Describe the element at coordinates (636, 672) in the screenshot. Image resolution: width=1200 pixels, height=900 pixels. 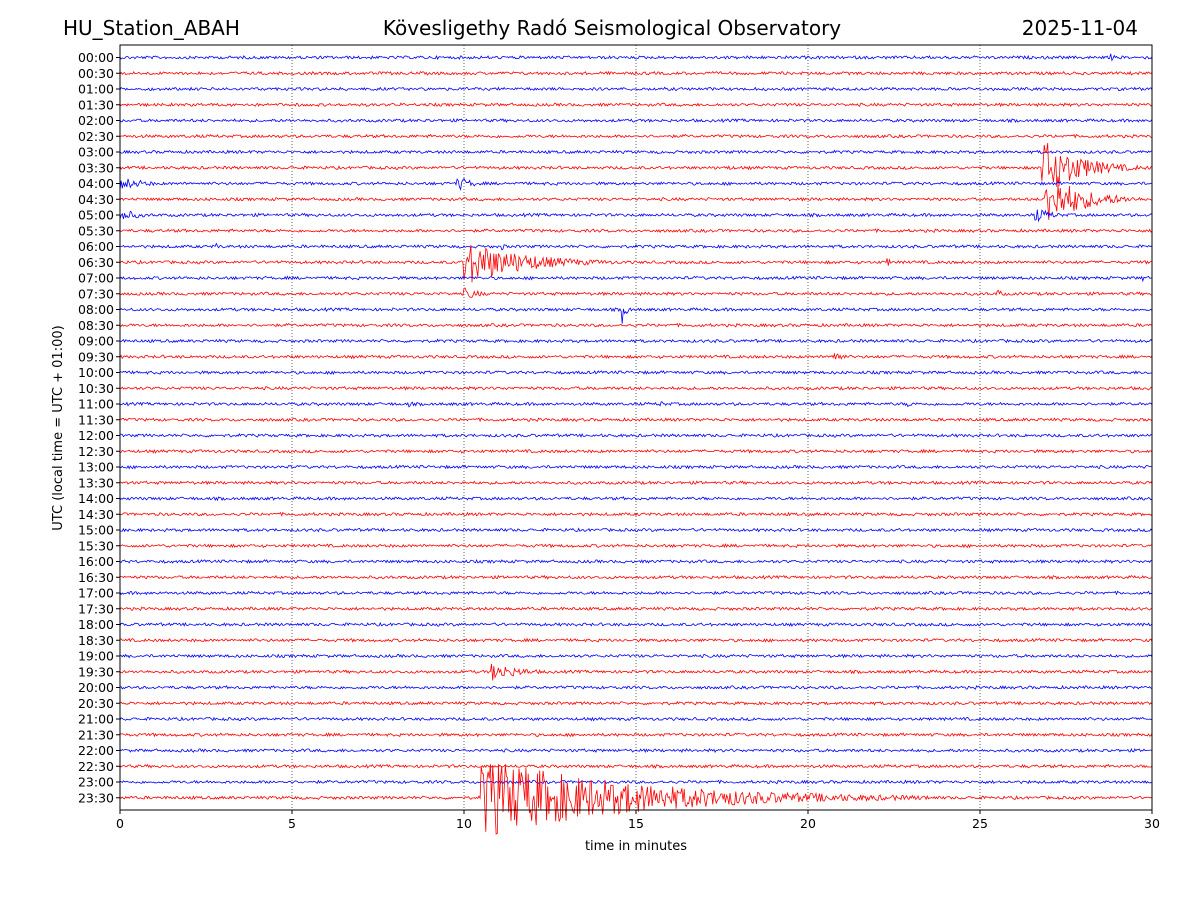
I see `trace-19:30` at that location.